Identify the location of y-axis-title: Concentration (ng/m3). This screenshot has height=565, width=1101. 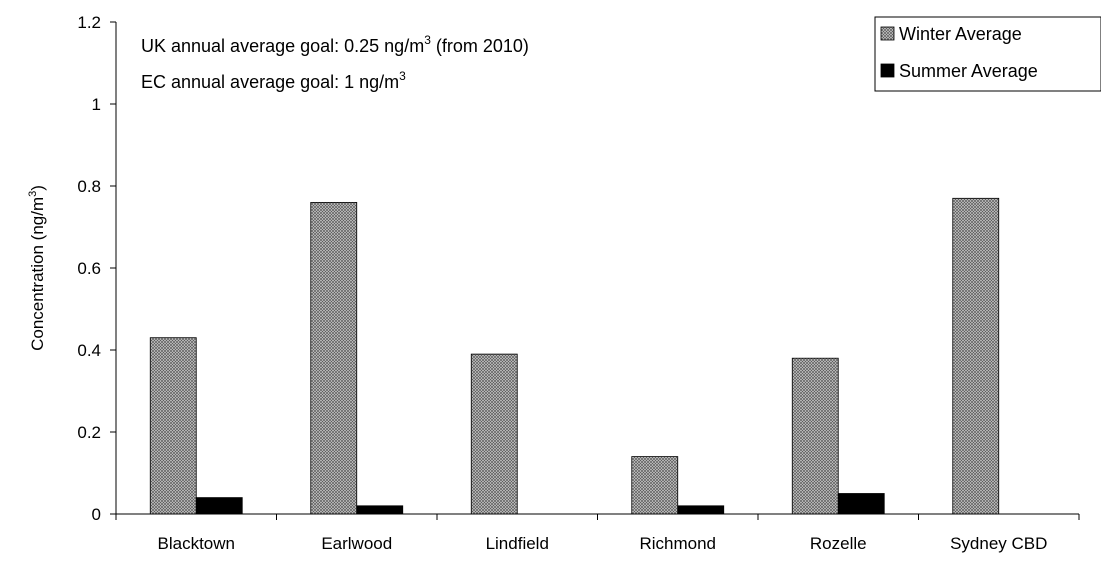
(37, 268).